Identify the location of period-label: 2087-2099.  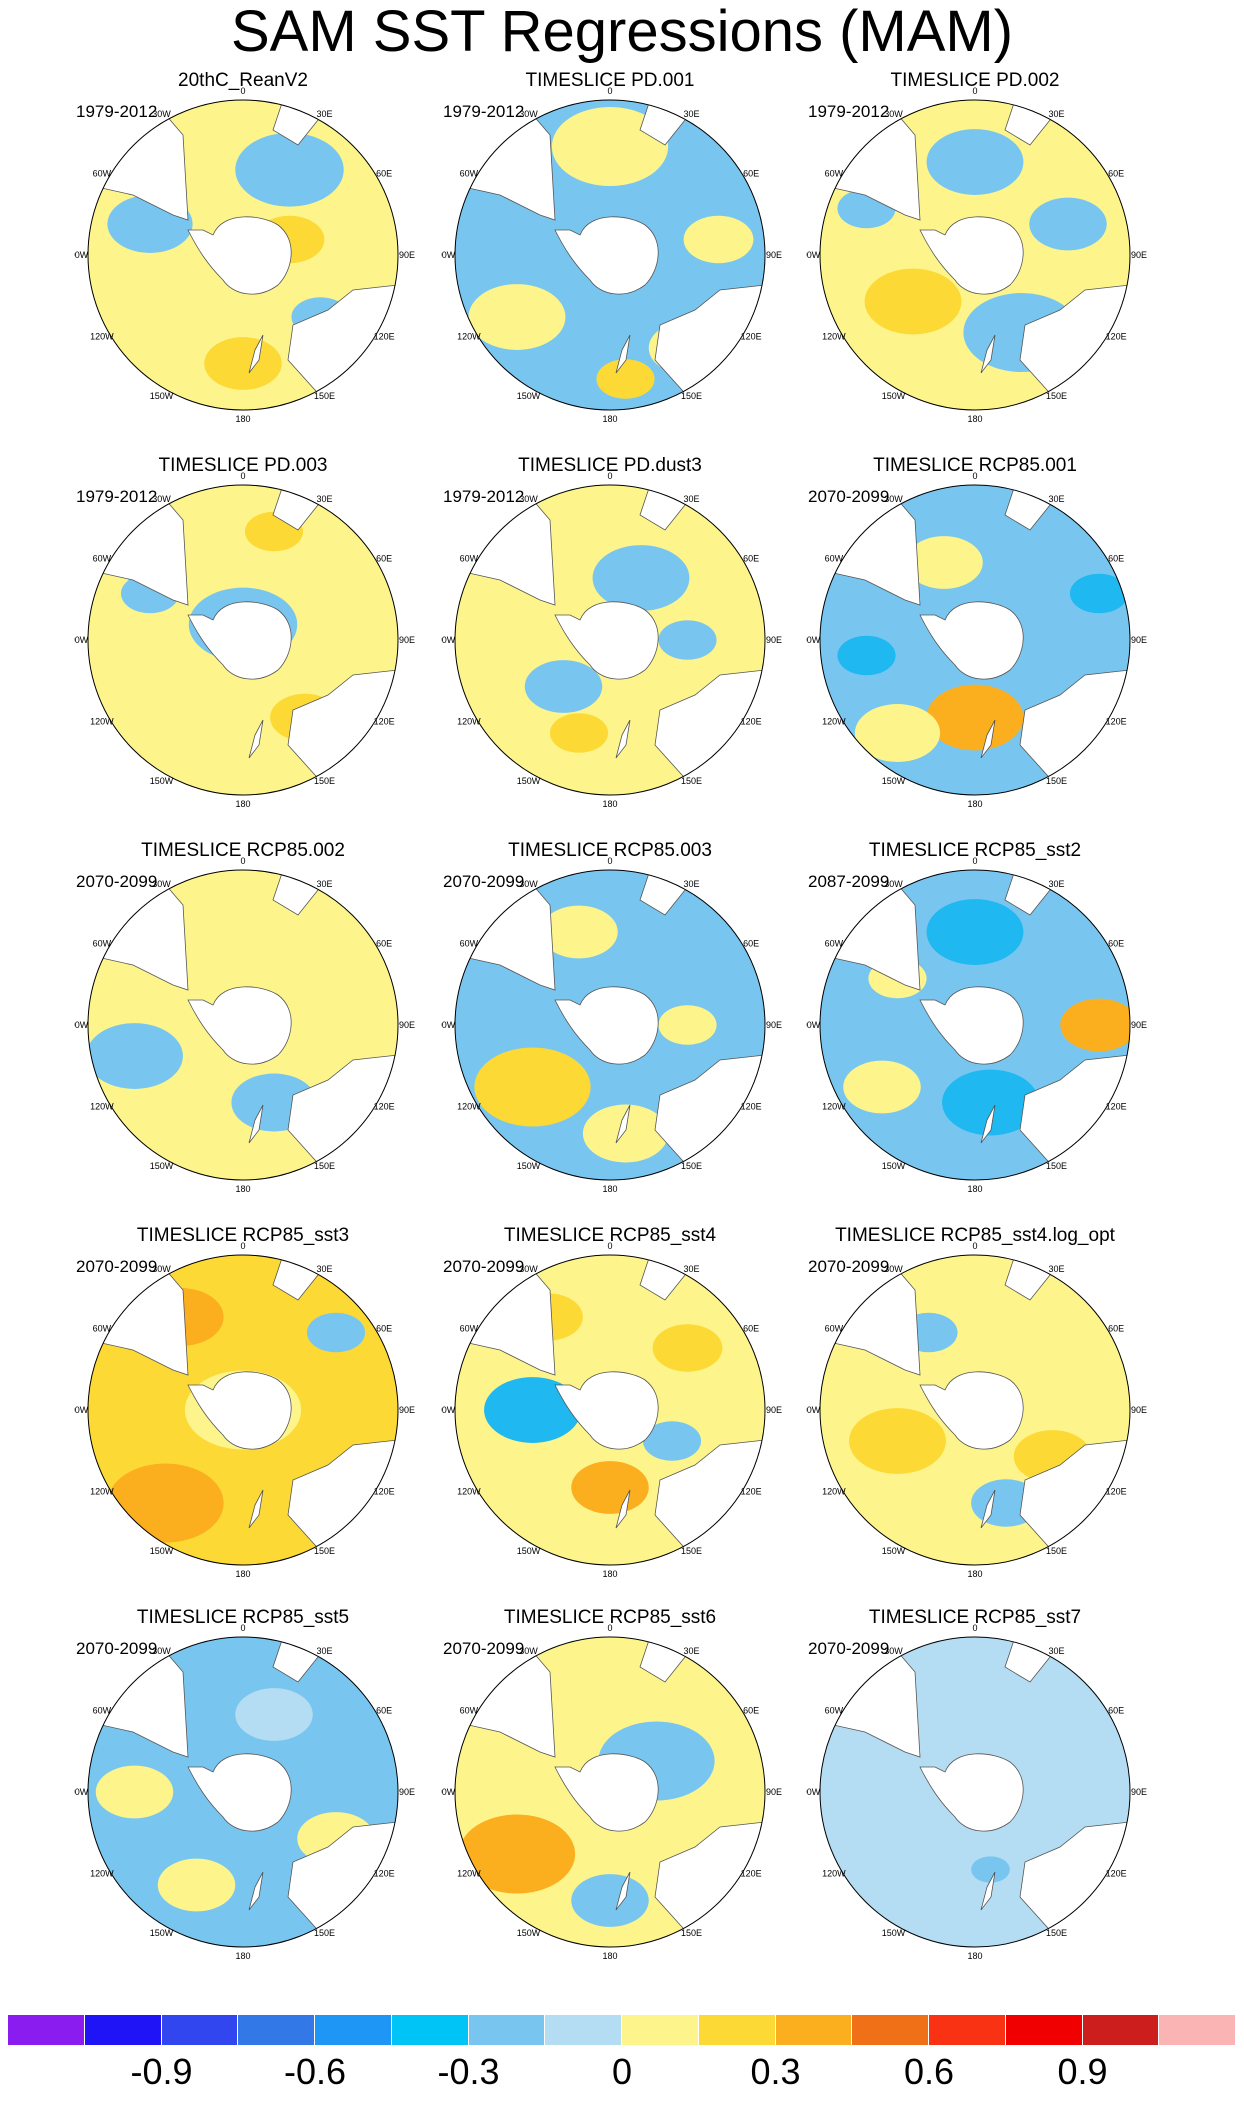
(849, 881).